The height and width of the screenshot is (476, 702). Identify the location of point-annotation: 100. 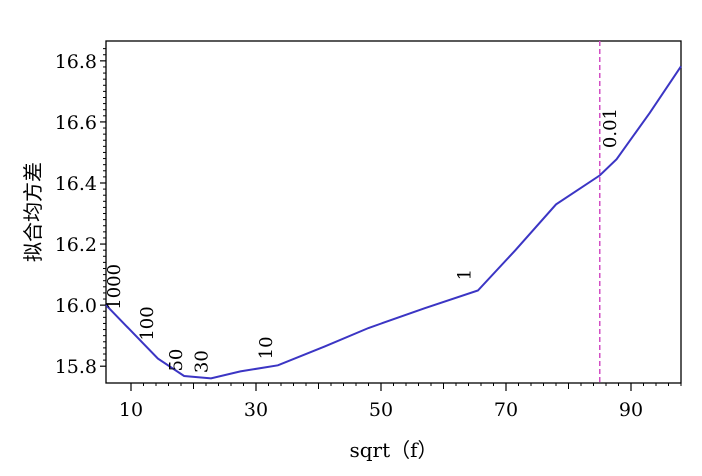
(147, 323).